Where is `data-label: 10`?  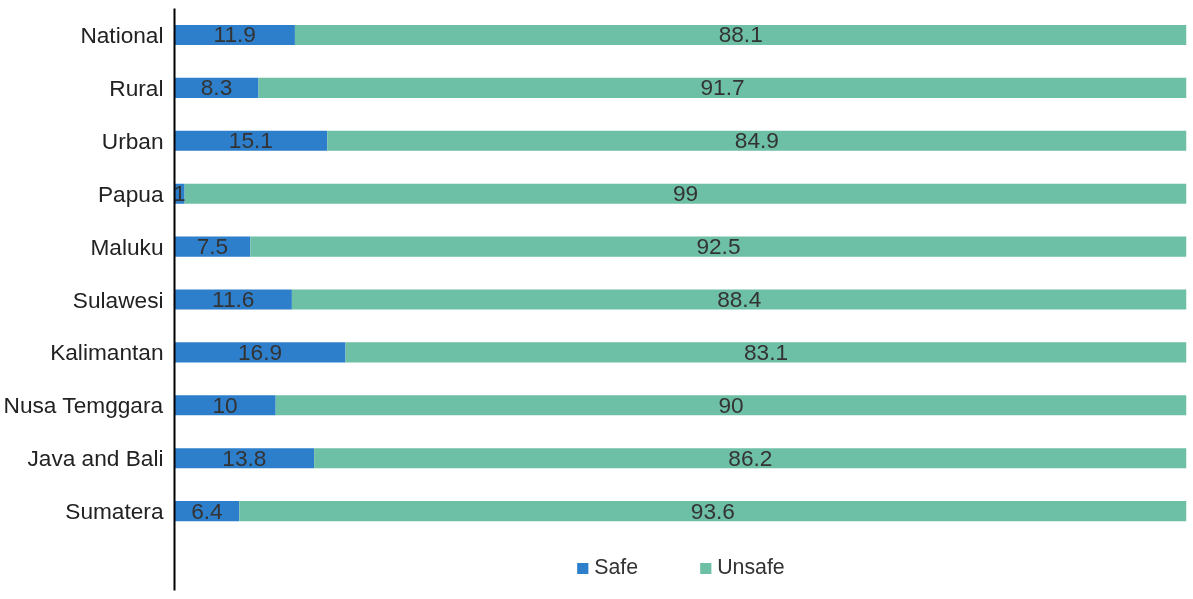
data-label: 10 is located at coordinates (225, 404).